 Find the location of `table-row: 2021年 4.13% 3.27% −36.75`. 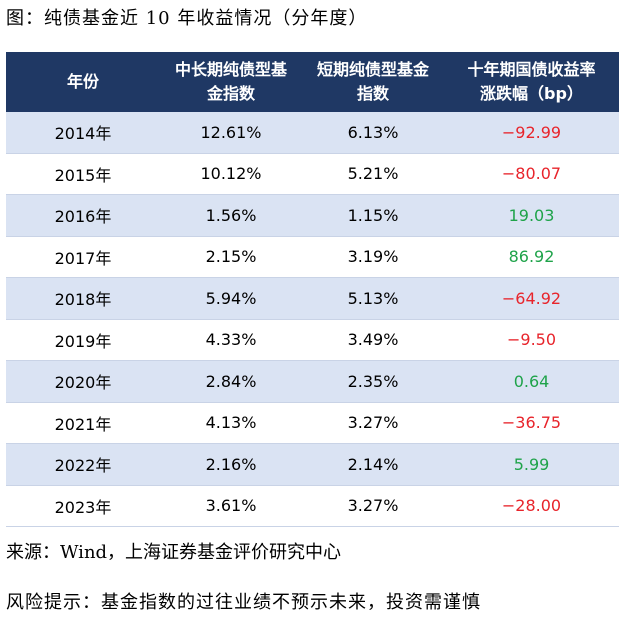

table-row: 2021年 4.13% 3.27% −36.75 is located at coordinates (312, 423).